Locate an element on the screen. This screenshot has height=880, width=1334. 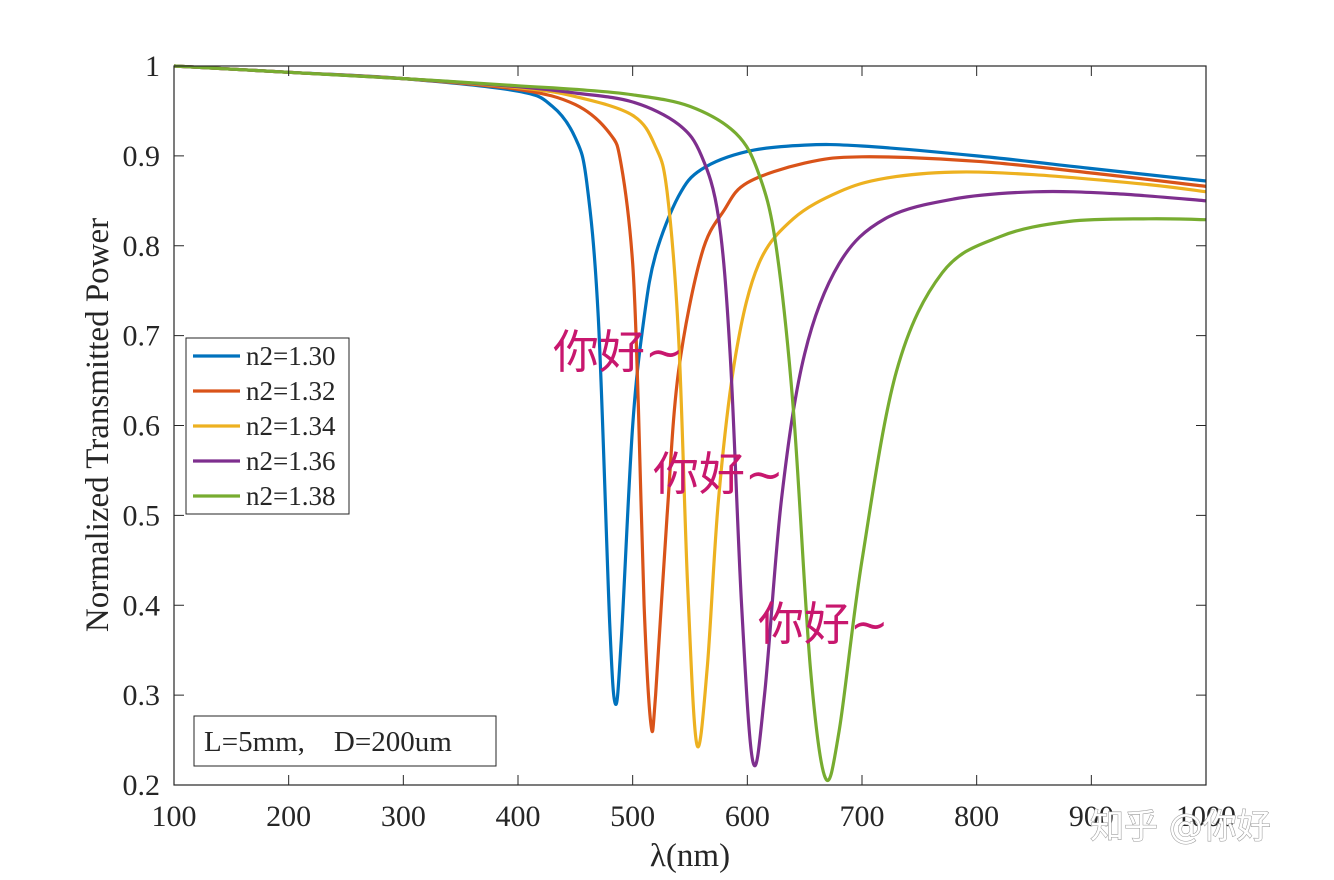
legend-items: n2=1.30 n2=1.32 n2=1.34 n2=1.36 n2=1.38 is located at coordinates (264, 426).